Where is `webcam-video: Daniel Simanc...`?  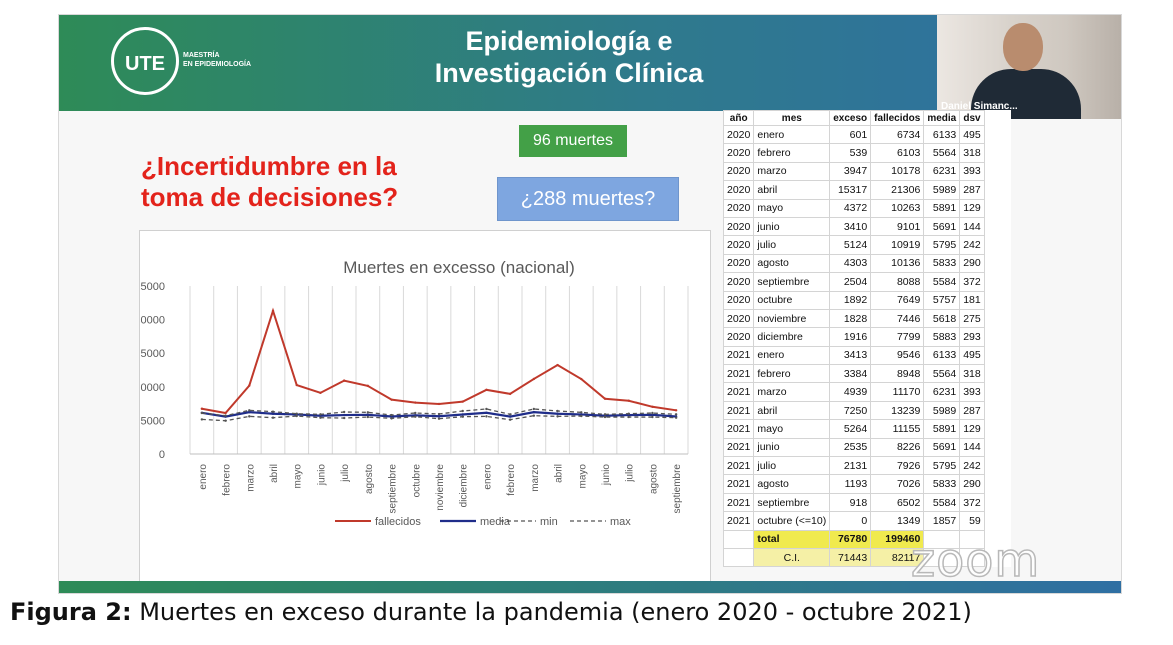
webcam-video: Daniel Simanc... is located at coordinates (1029, 67).